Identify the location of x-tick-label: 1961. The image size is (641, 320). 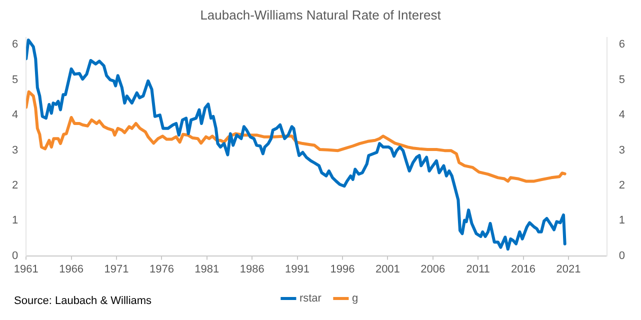
(26, 269).